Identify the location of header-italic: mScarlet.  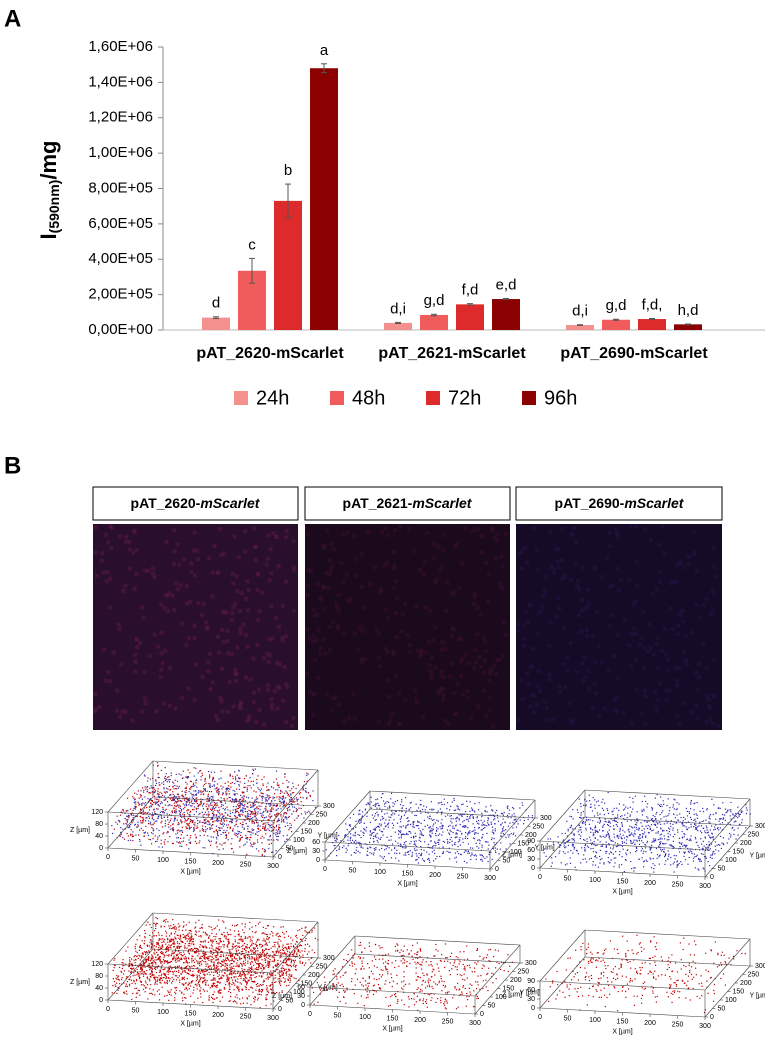
(442, 503).